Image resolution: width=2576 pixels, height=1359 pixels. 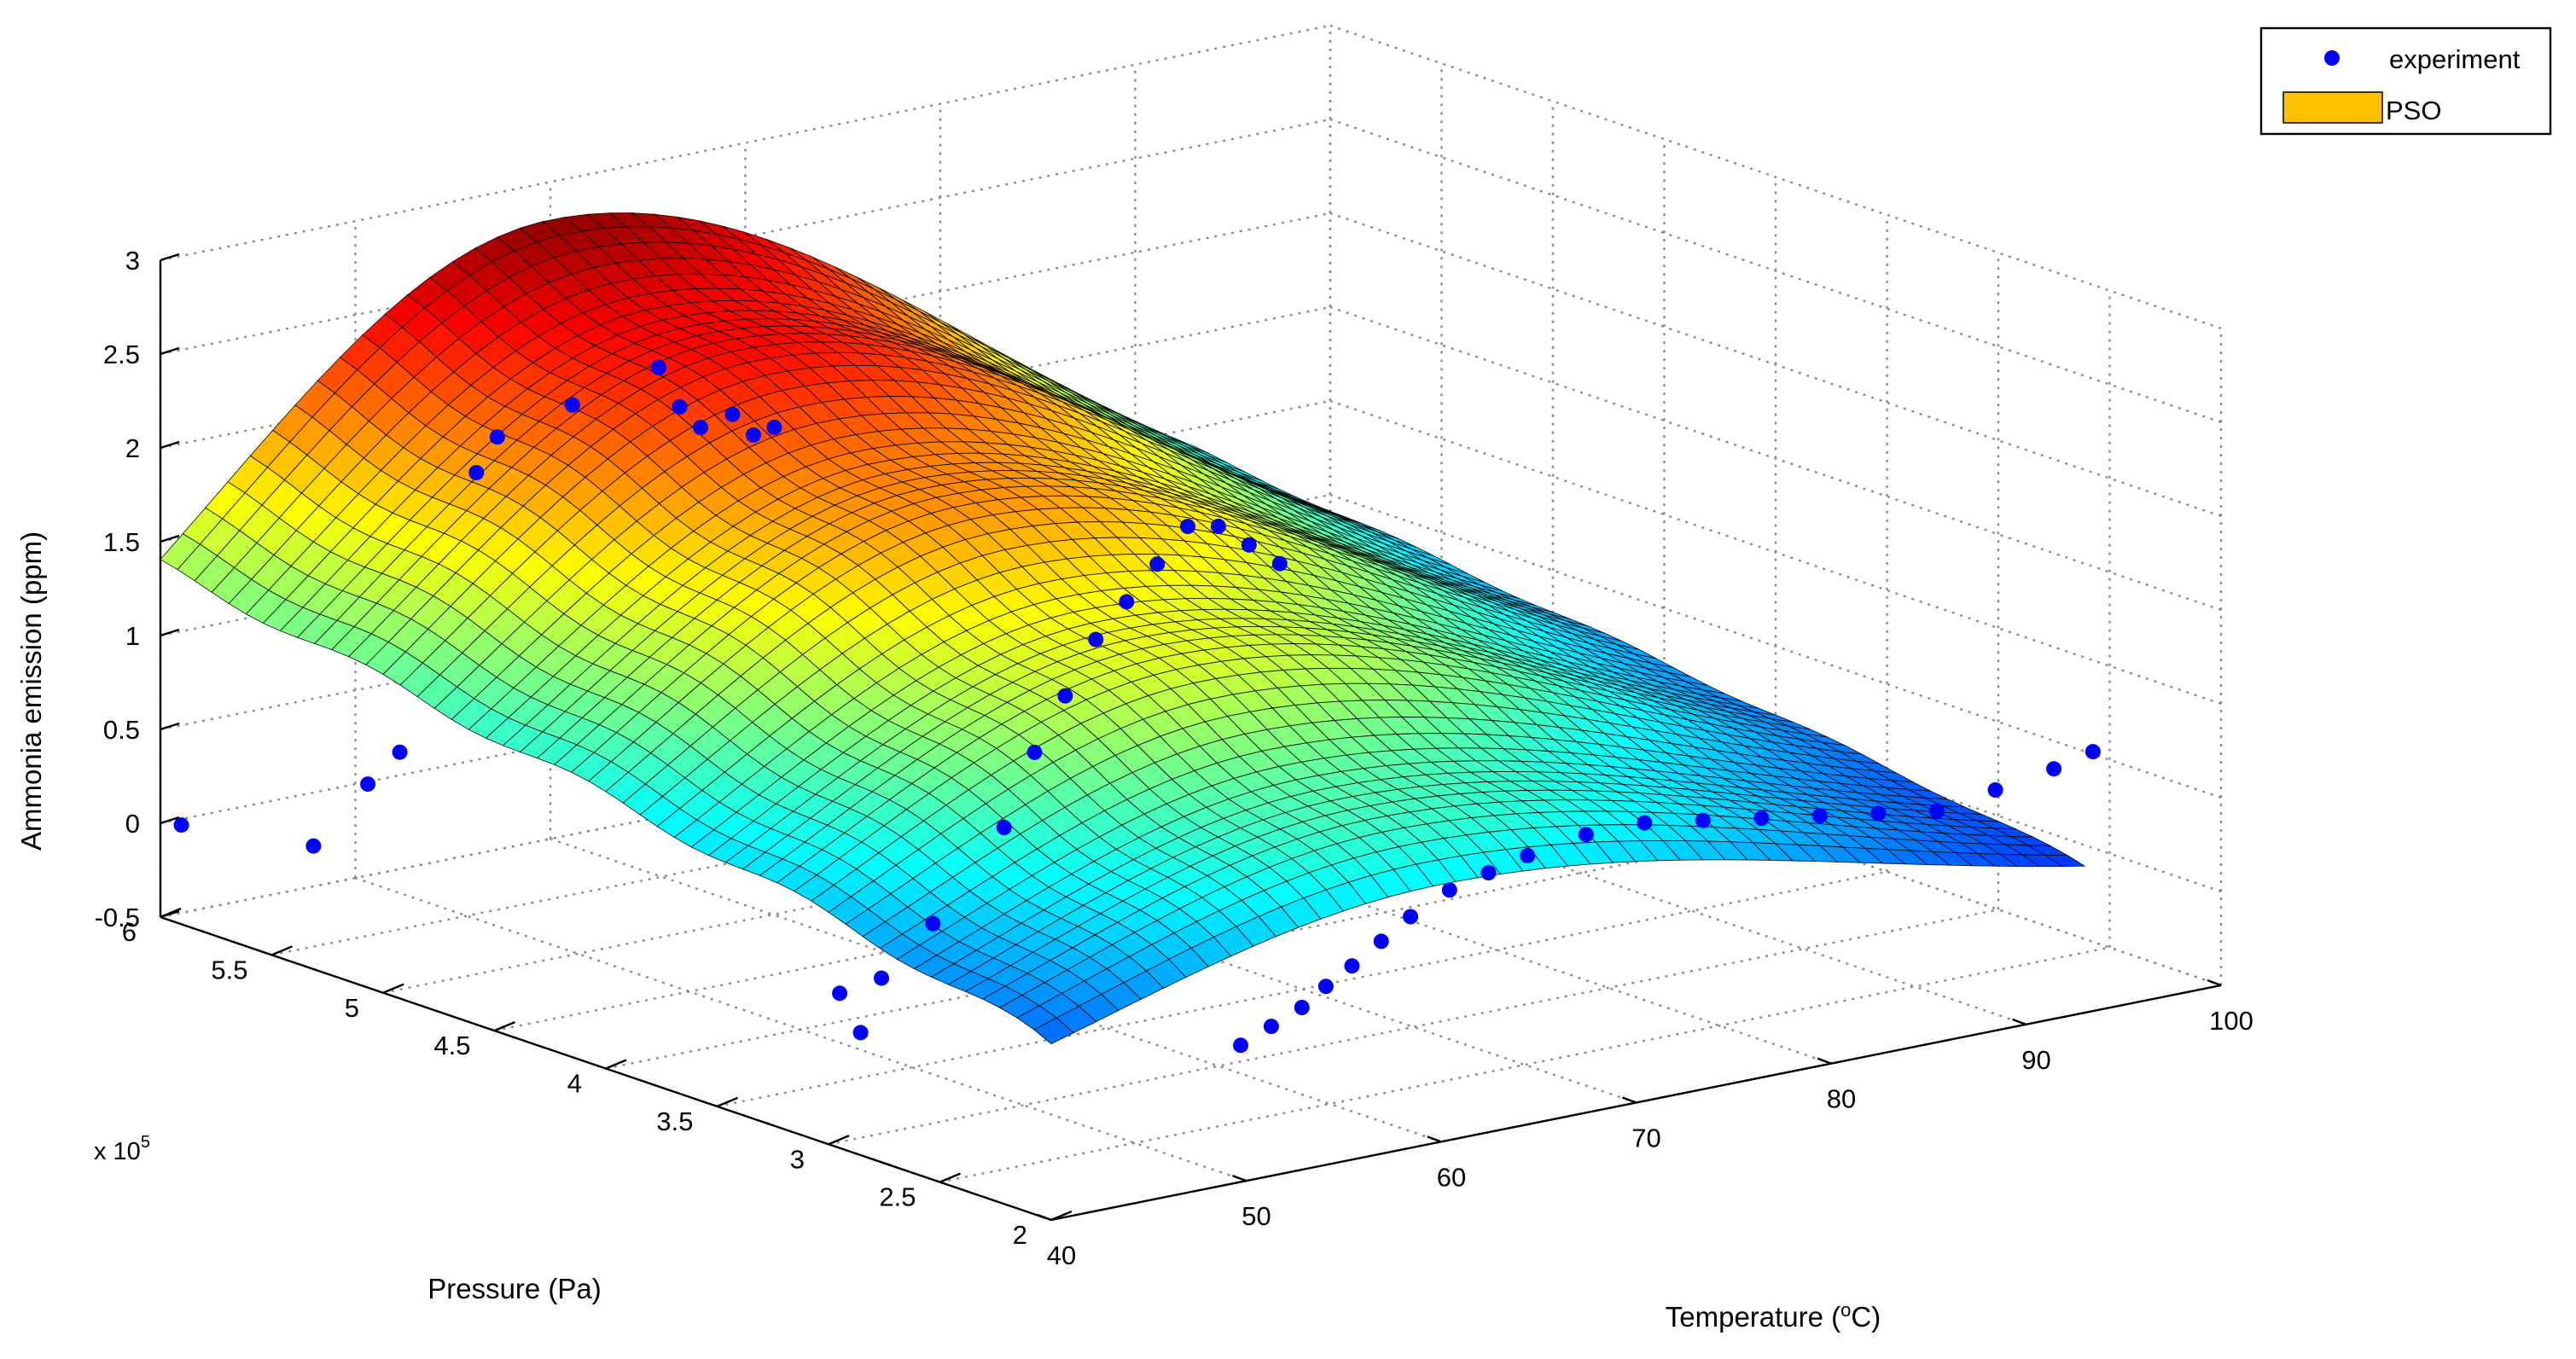 What do you see at coordinates (574, 1084) in the screenshot?
I see `y-tick-label: 4` at bounding box center [574, 1084].